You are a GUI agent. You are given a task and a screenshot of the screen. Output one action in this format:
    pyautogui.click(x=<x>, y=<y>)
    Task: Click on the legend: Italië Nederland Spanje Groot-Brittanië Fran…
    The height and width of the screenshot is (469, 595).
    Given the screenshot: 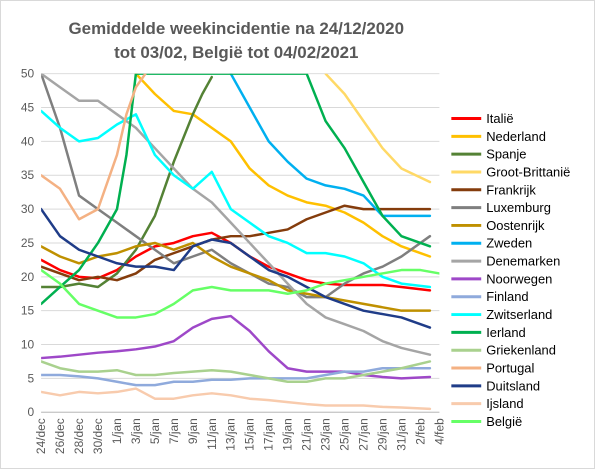 What is the action you would take?
    pyautogui.click(x=510, y=270)
    